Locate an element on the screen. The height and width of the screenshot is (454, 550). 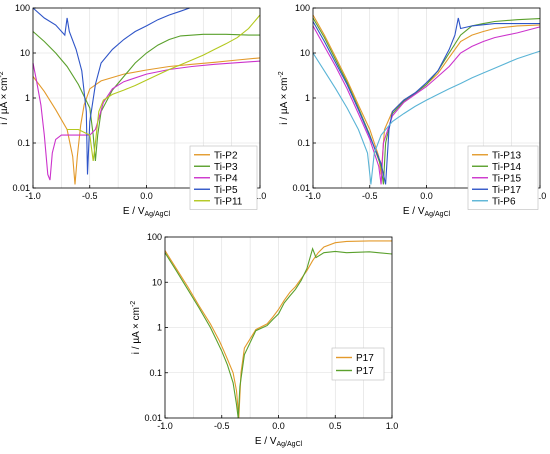
series-line-ti-p6 is located at coordinates (426, 117).